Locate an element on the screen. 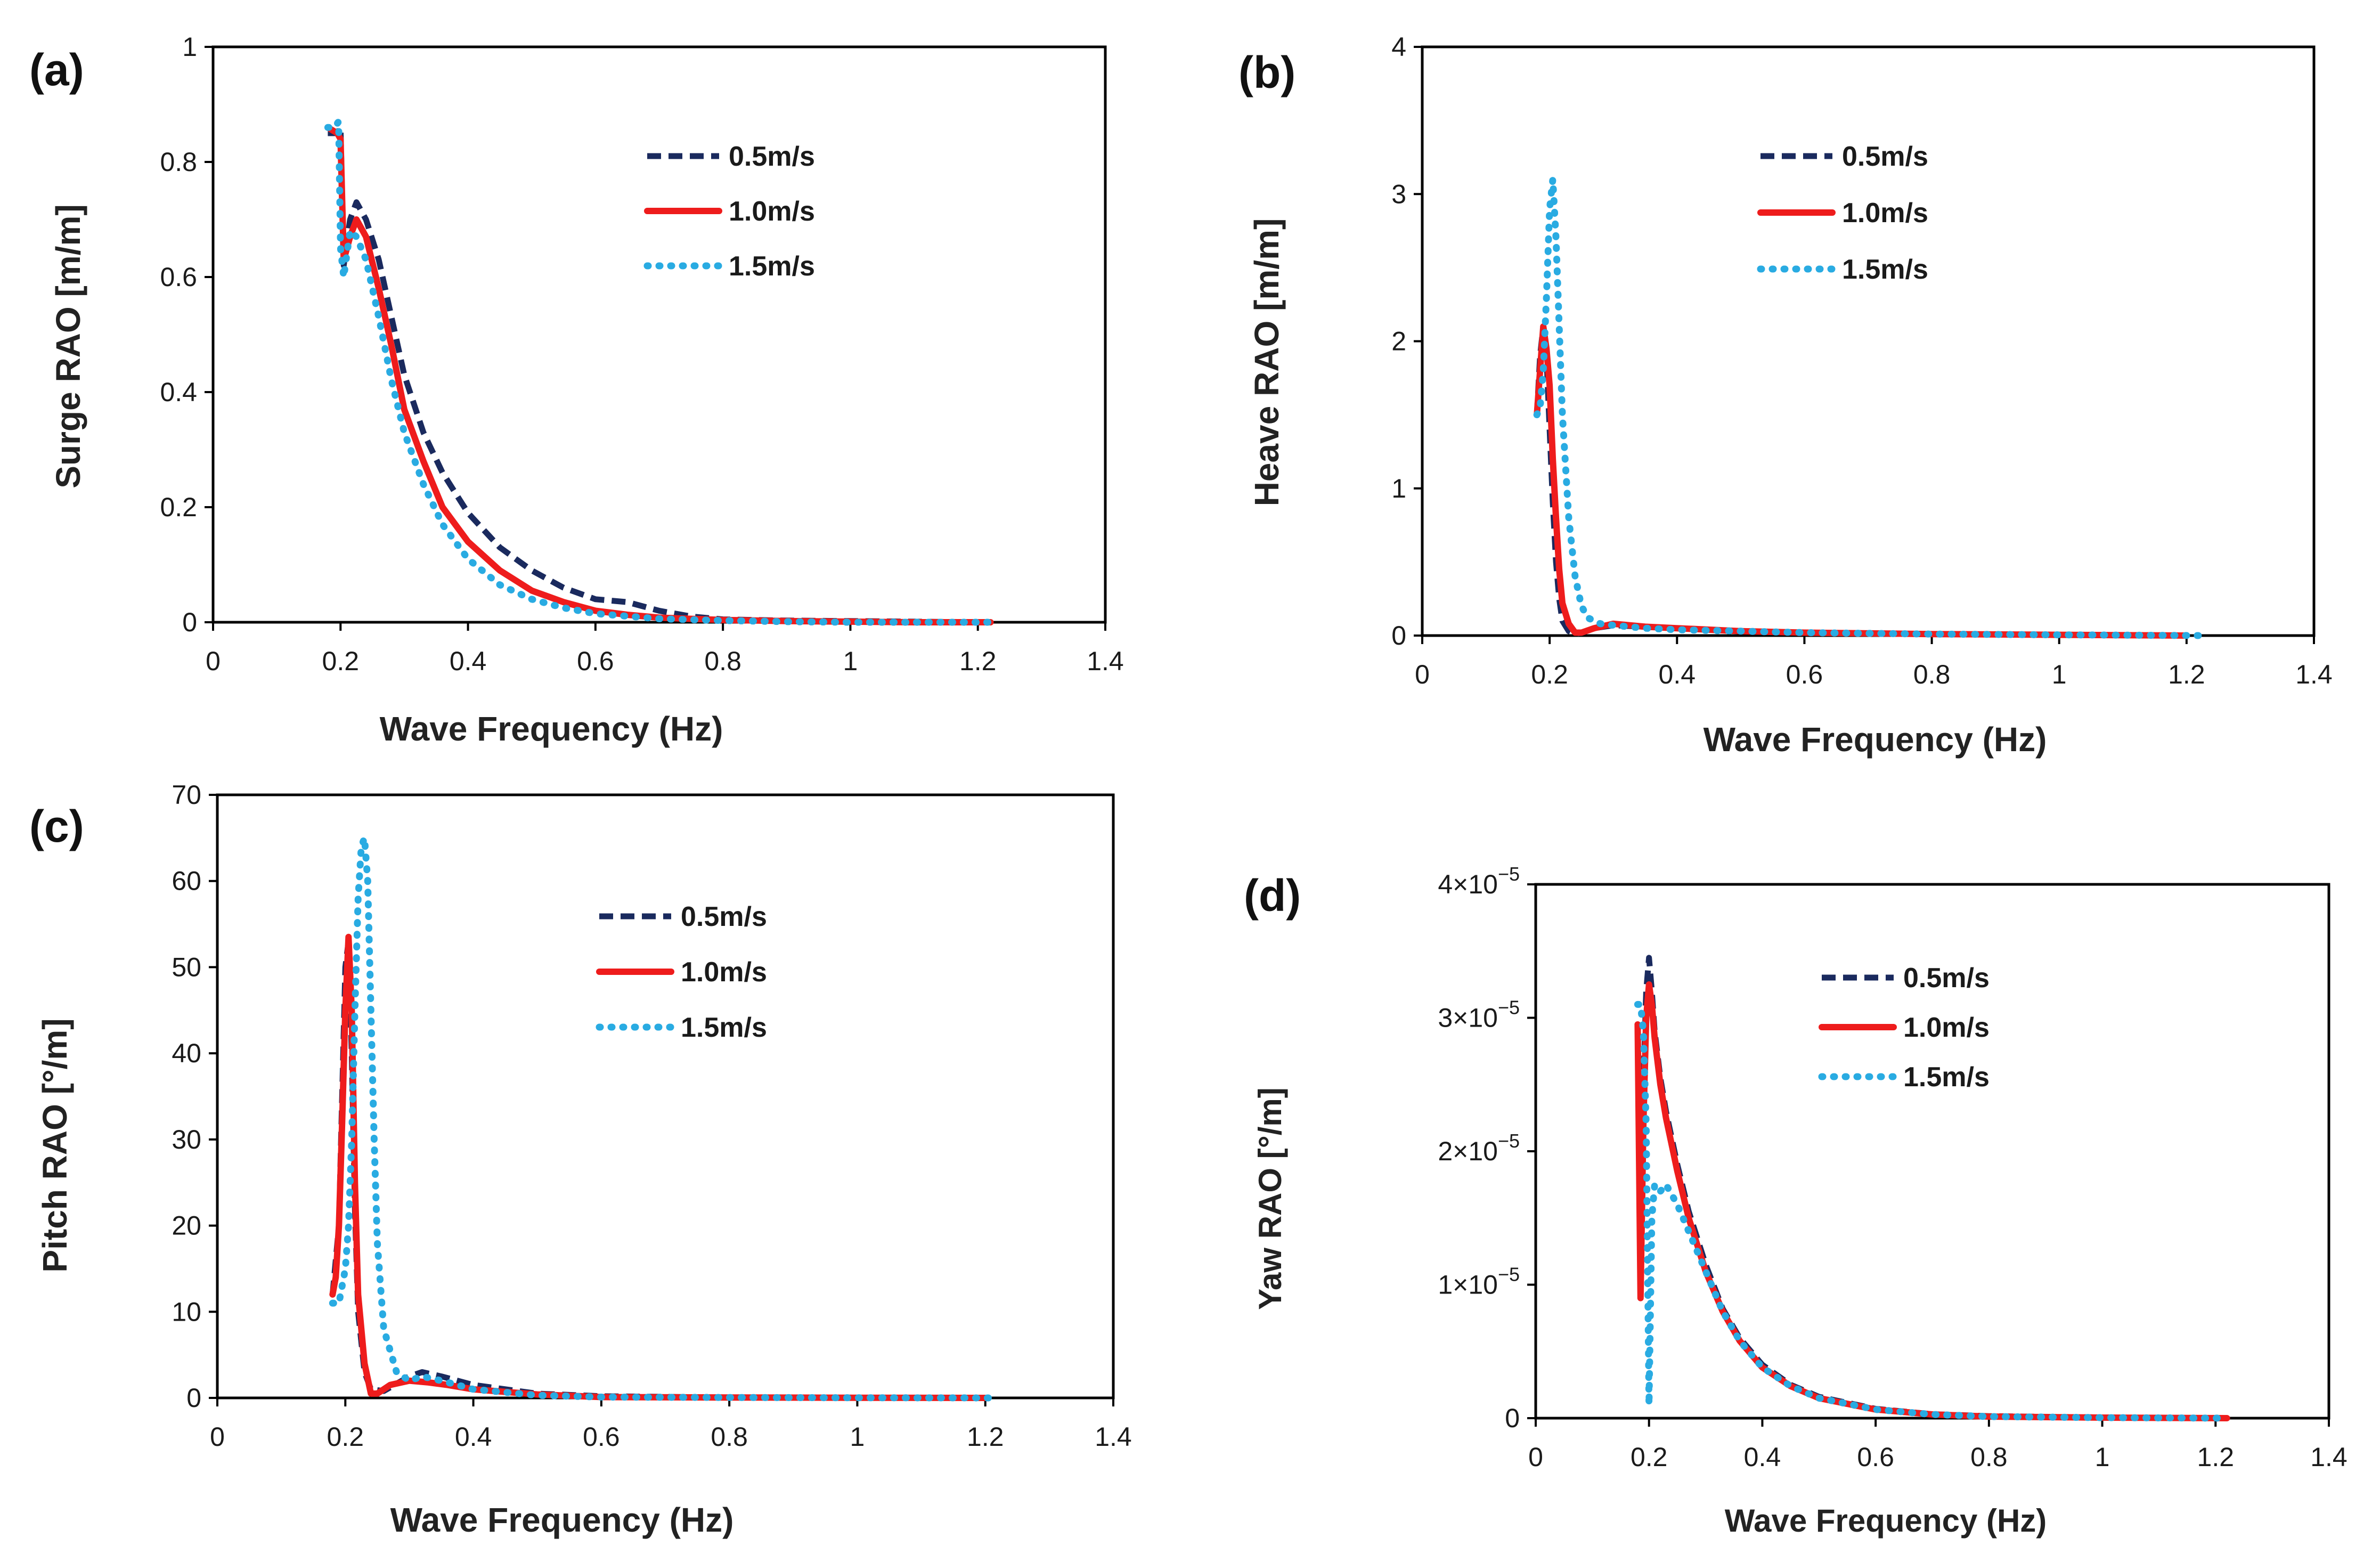 Image resolution: width=2380 pixels, height=1562 pixels. y-tick-label: 50 is located at coordinates (186, 967).